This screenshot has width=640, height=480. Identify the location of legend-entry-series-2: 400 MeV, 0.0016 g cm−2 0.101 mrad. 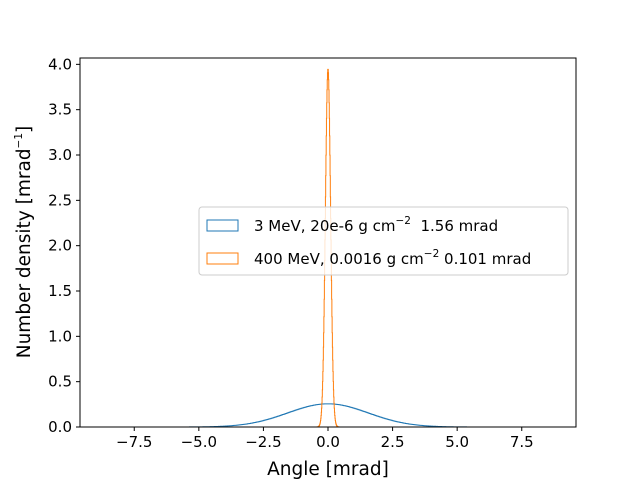
(392, 258).